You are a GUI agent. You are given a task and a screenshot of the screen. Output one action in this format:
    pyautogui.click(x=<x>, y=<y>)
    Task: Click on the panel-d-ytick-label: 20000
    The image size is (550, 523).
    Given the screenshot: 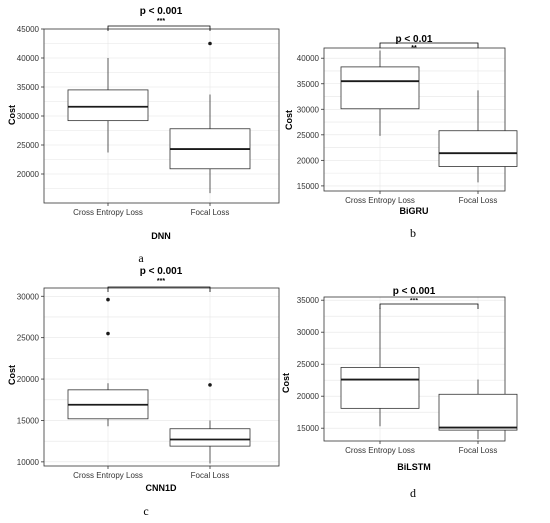 What is the action you would take?
    pyautogui.click(x=308, y=396)
    